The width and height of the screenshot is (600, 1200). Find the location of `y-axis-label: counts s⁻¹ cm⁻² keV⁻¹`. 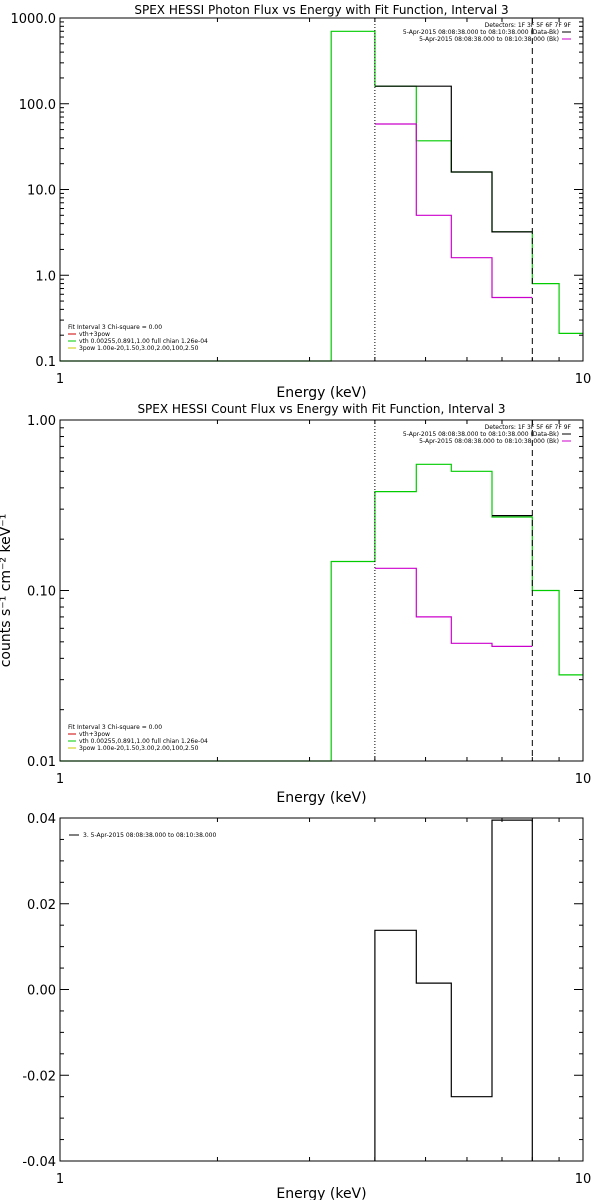

y-axis-label: counts s⁻¹ cm⁻² keV⁻¹ is located at coordinates (7, 591).